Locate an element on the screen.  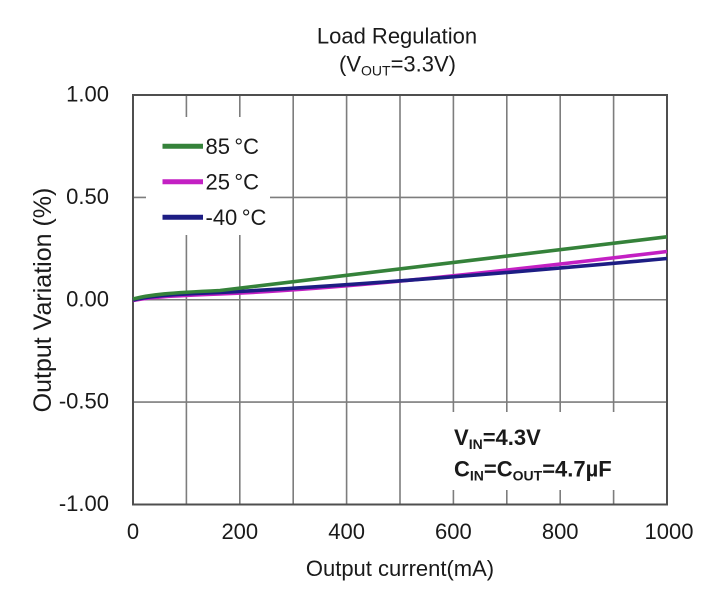
svg-text: 0.50 is located at coordinates (87, 196).